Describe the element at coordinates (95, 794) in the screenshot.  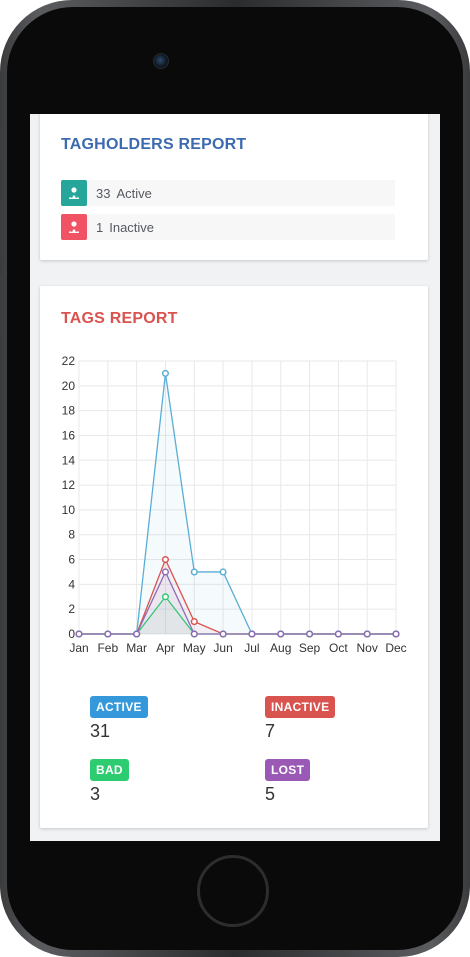
I see `bad-total: 3` at that location.